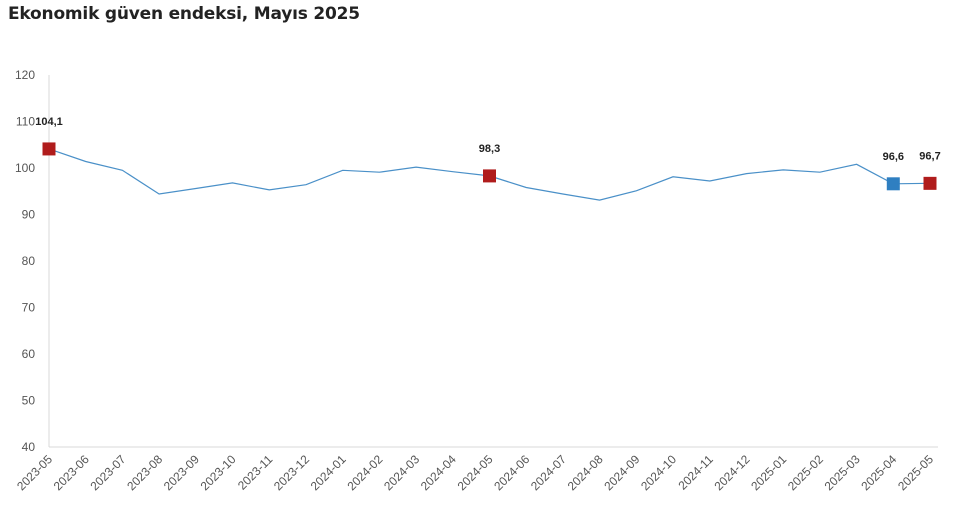  Describe the element at coordinates (328, 472) in the screenshot. I see `x-tick-label: 2024-01` at that location.